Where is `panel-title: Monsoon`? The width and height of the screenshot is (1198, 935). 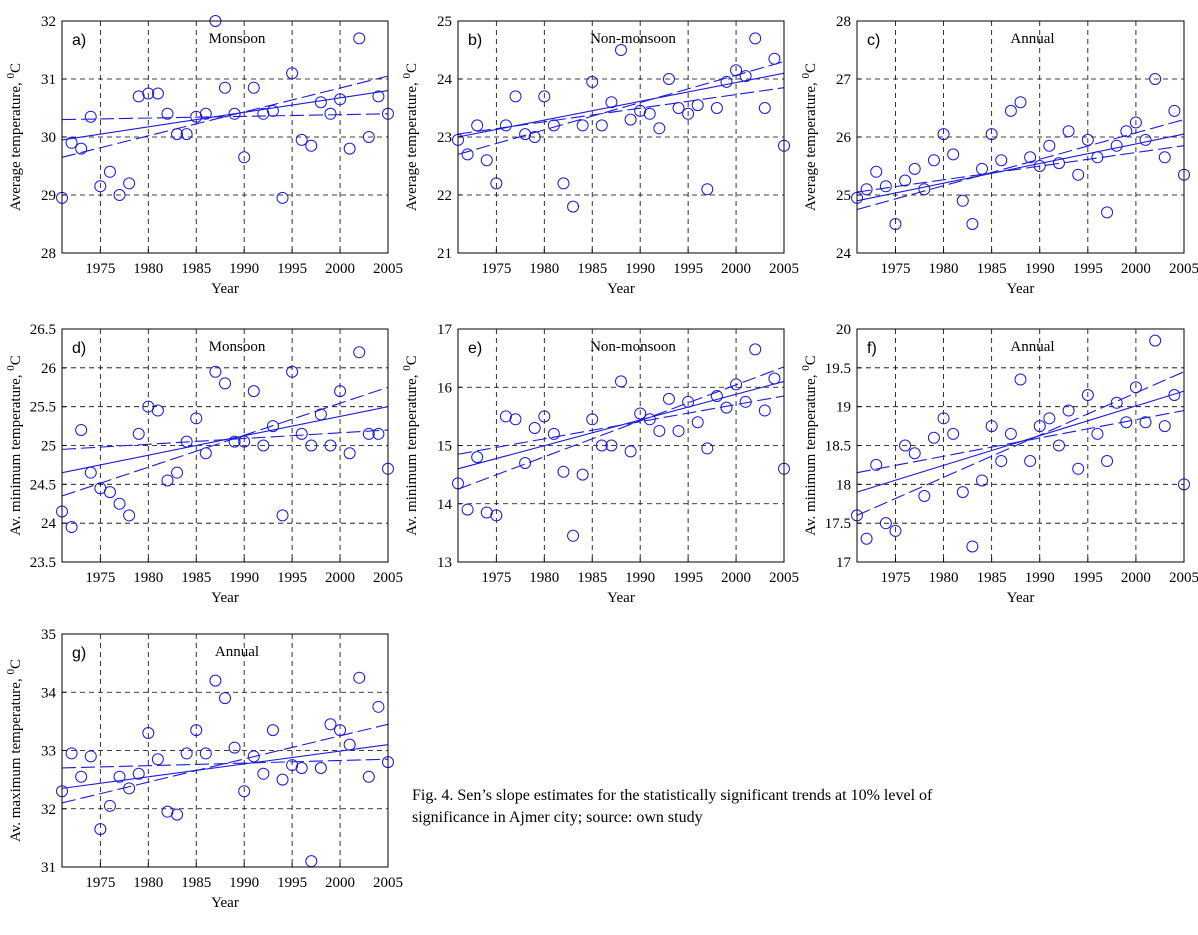 panel-title: Monsoon is located at coordinates (237, 39).